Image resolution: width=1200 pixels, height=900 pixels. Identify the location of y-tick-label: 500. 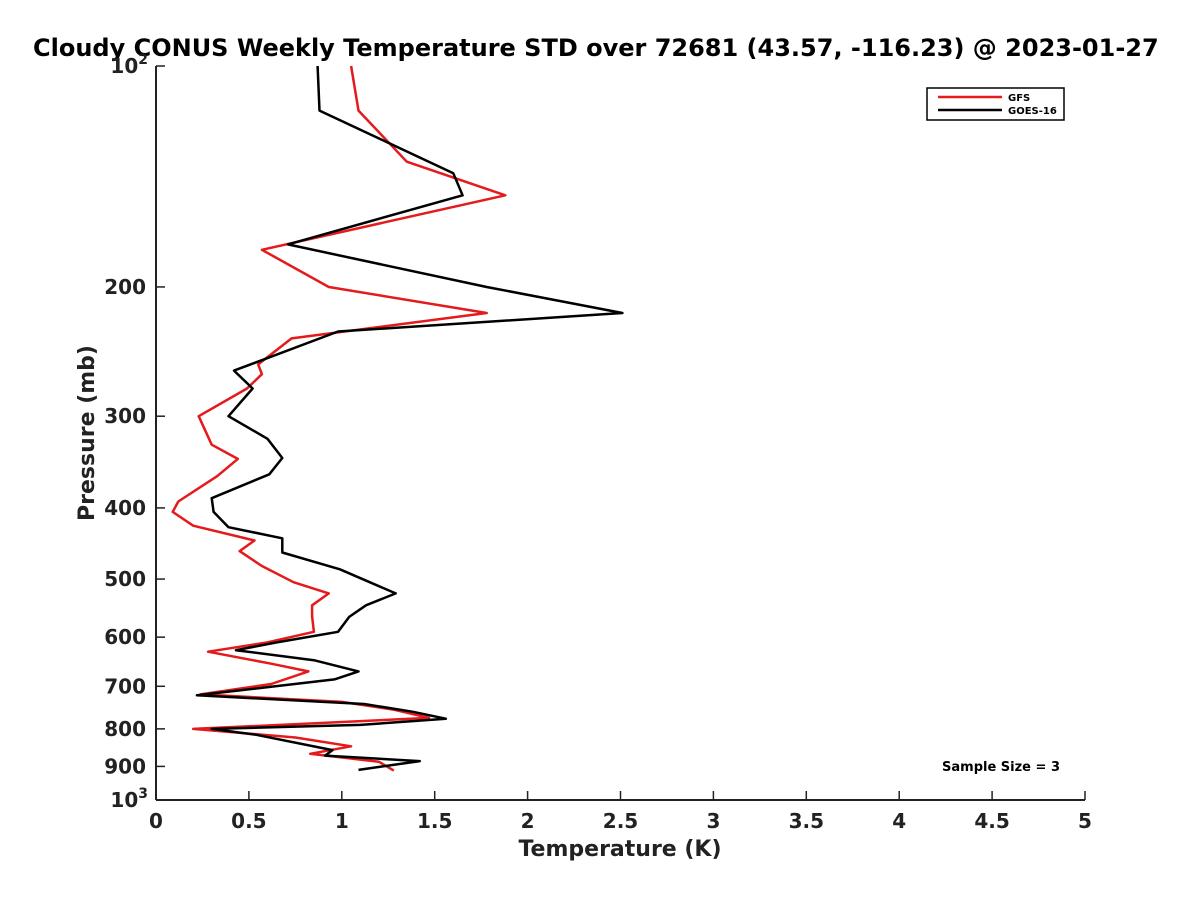
(125, 579).